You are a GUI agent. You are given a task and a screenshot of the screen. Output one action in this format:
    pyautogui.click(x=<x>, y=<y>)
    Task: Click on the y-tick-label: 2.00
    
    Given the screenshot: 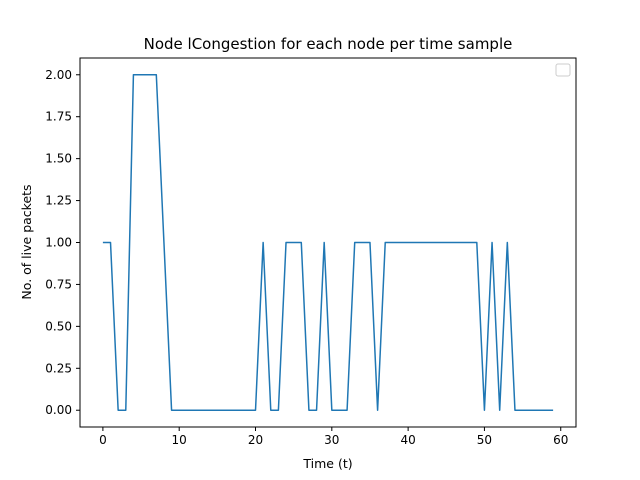 What is the action you would take?
    pyautogui.click(x=58, y=75)
    